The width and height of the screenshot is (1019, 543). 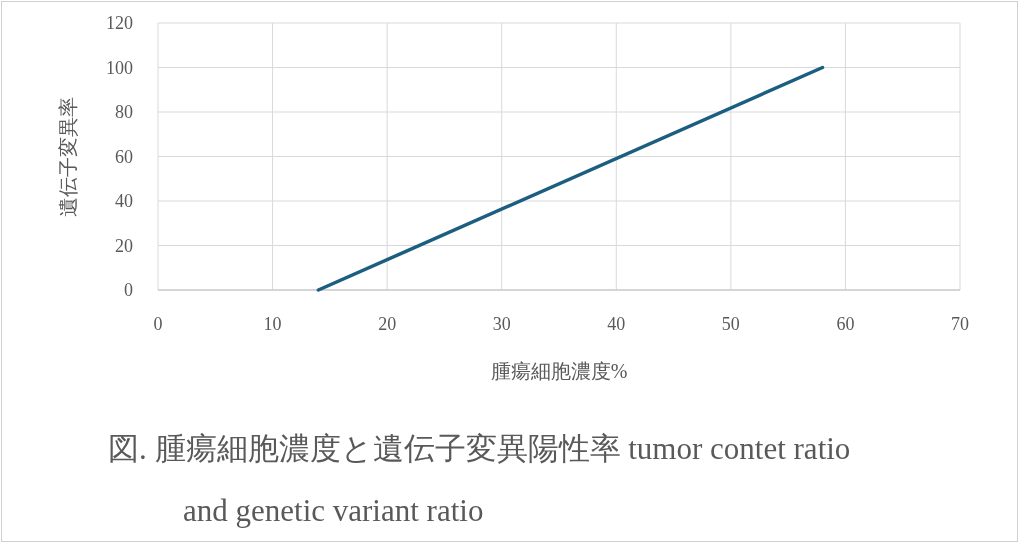 What do you see at coordinates (124, 201) in the screenshot?
I see `y-tick-label: 40` at bounding box center [124, 201].